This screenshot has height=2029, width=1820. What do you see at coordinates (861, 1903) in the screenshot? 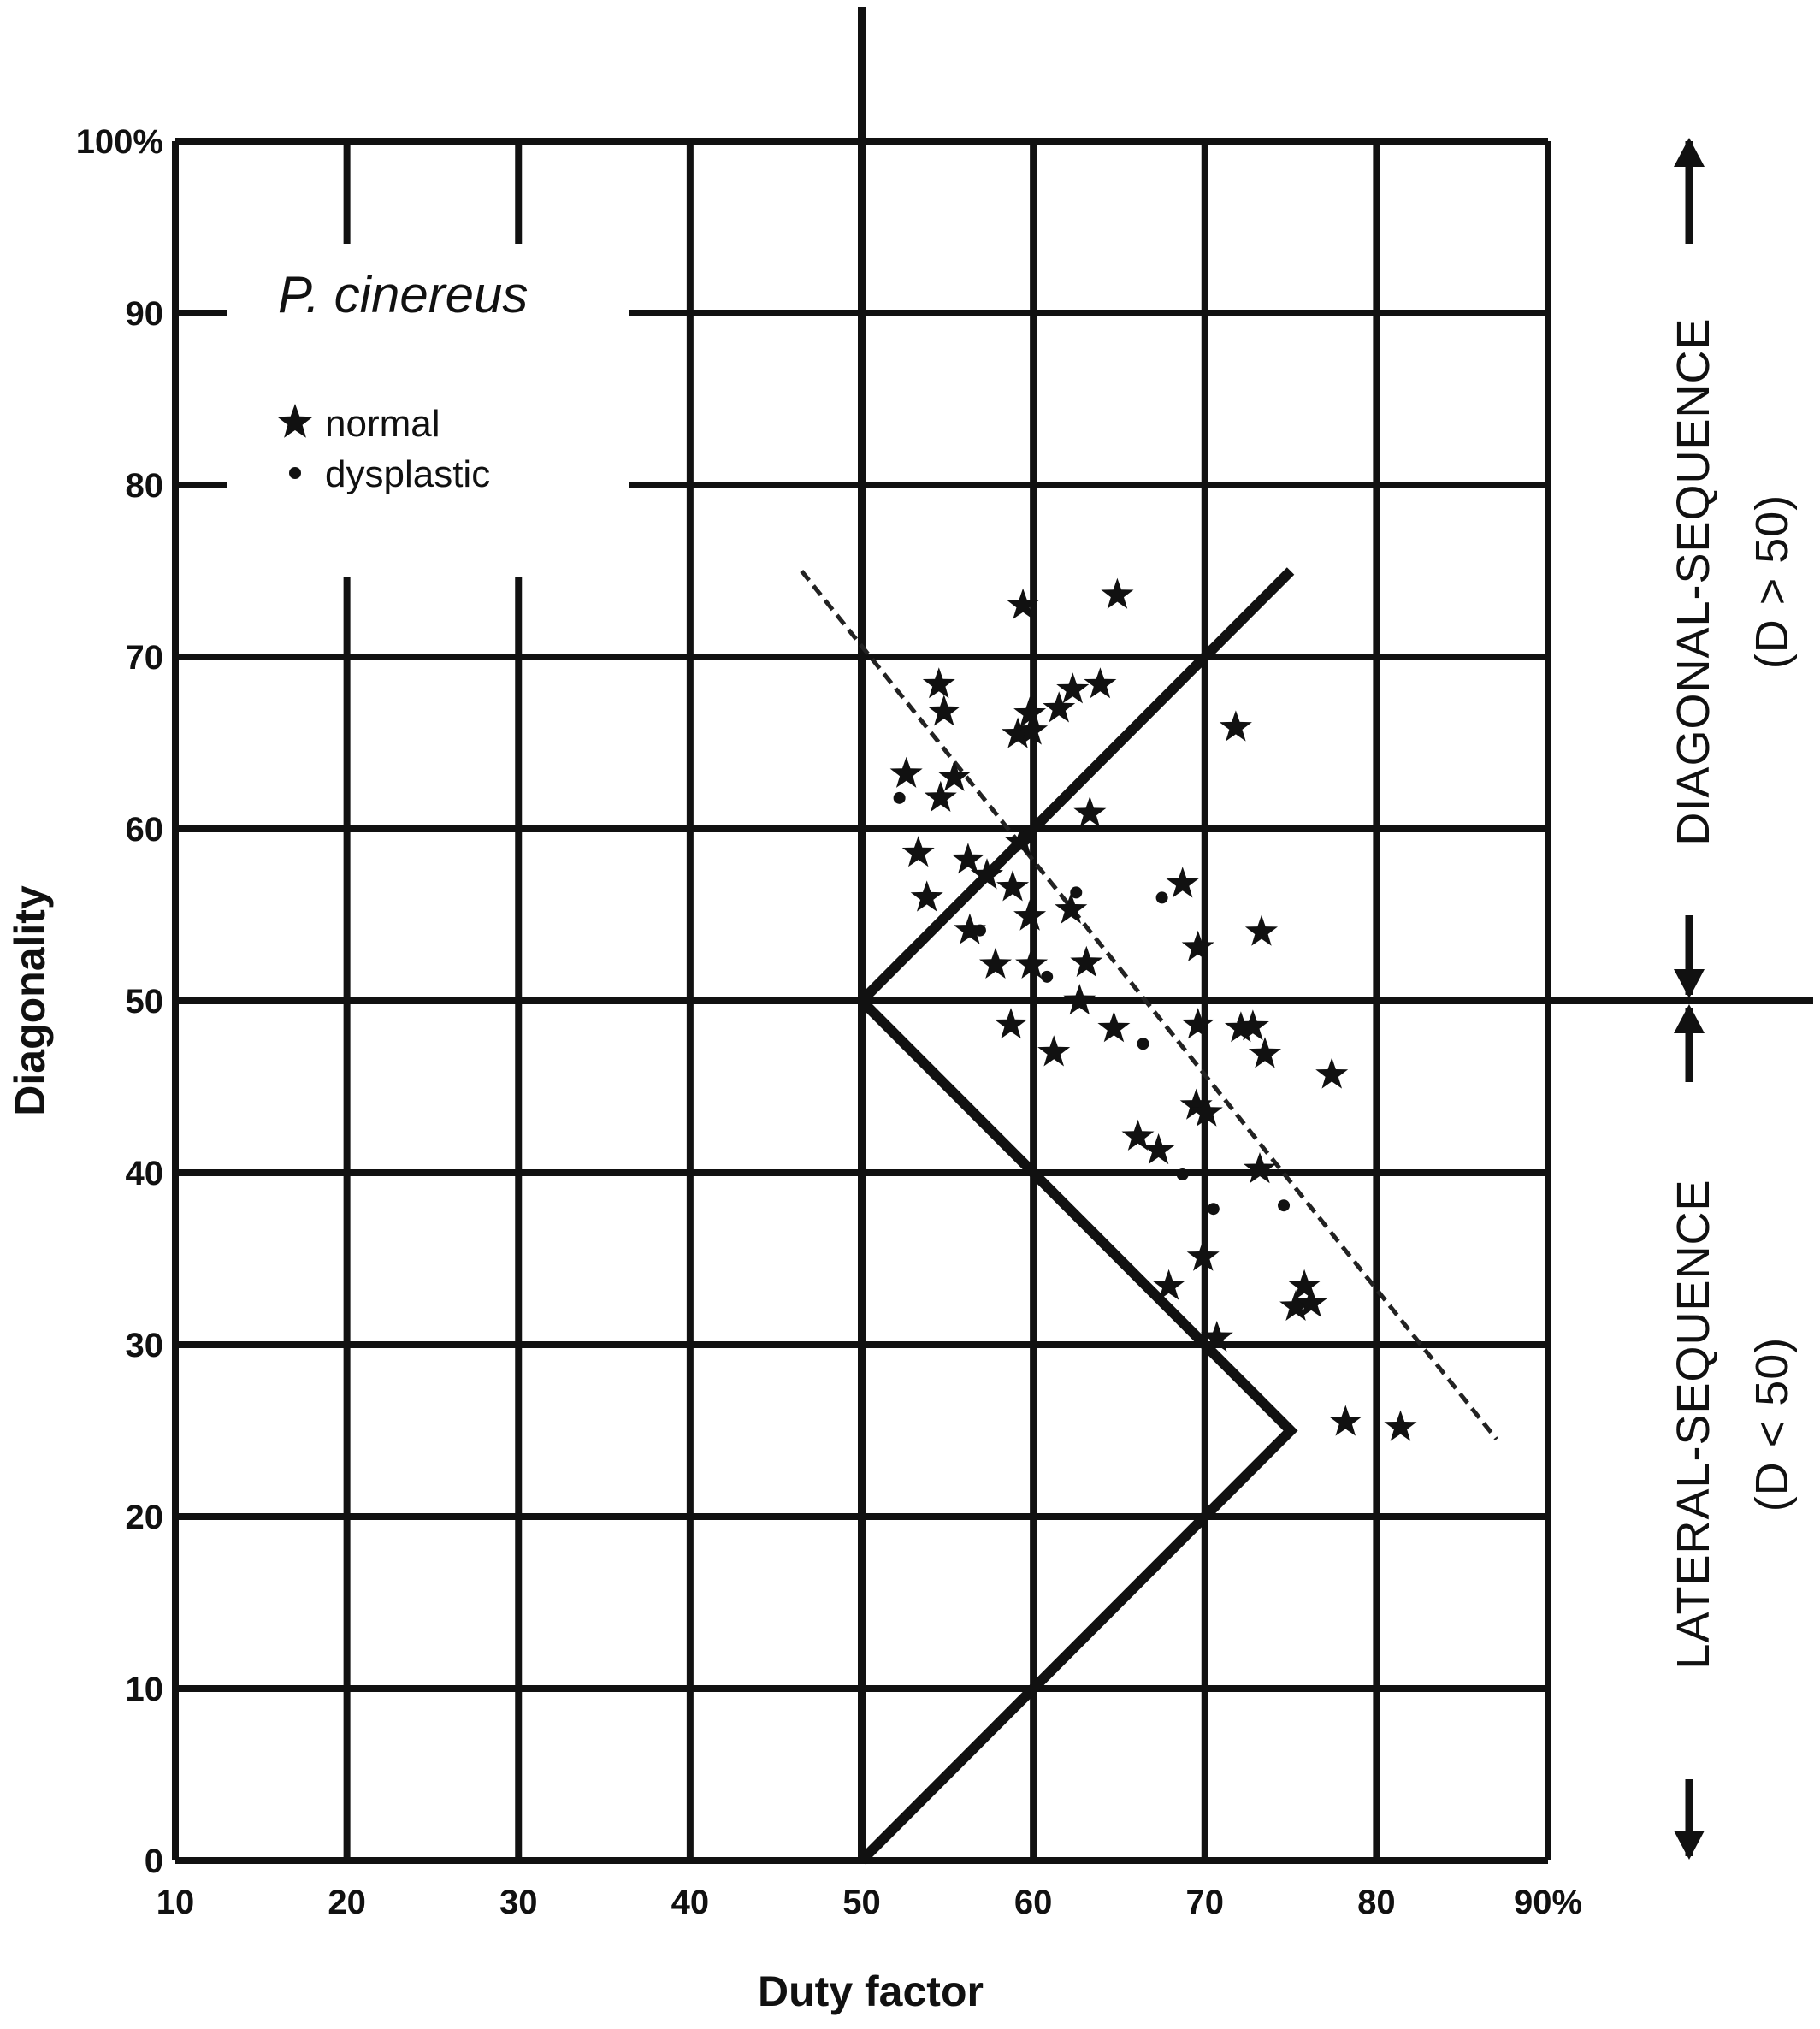
I see `x-tick-label: 50` at bounding box center [861, 1903].